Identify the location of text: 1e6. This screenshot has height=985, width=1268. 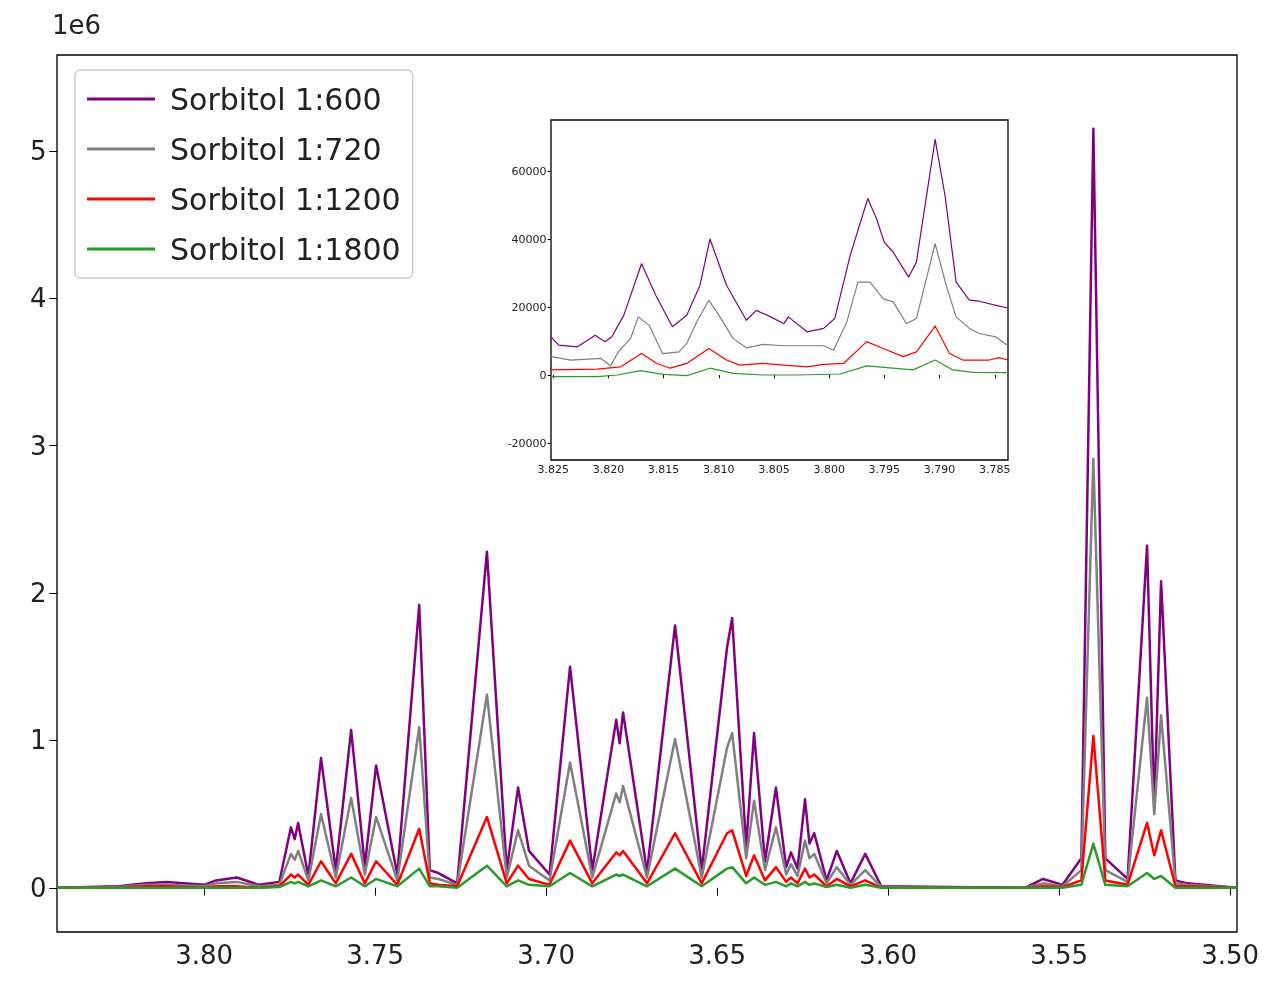
(77, 25).